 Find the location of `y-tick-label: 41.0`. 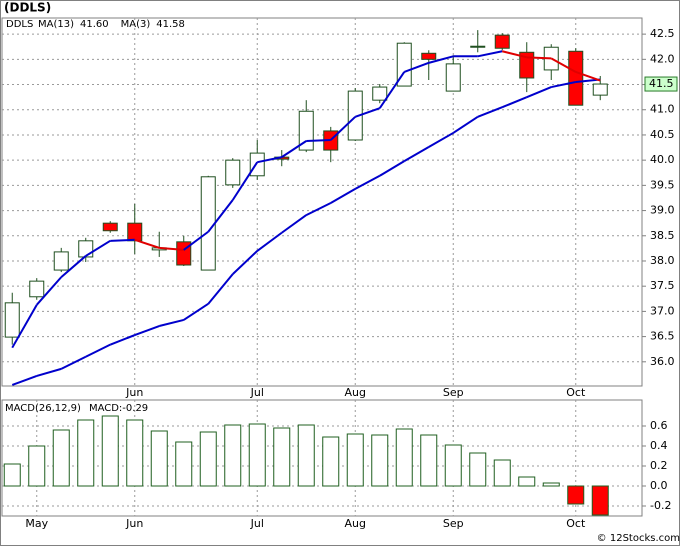

y-tick-label: 41.0 is located at coordinates (662, 109).